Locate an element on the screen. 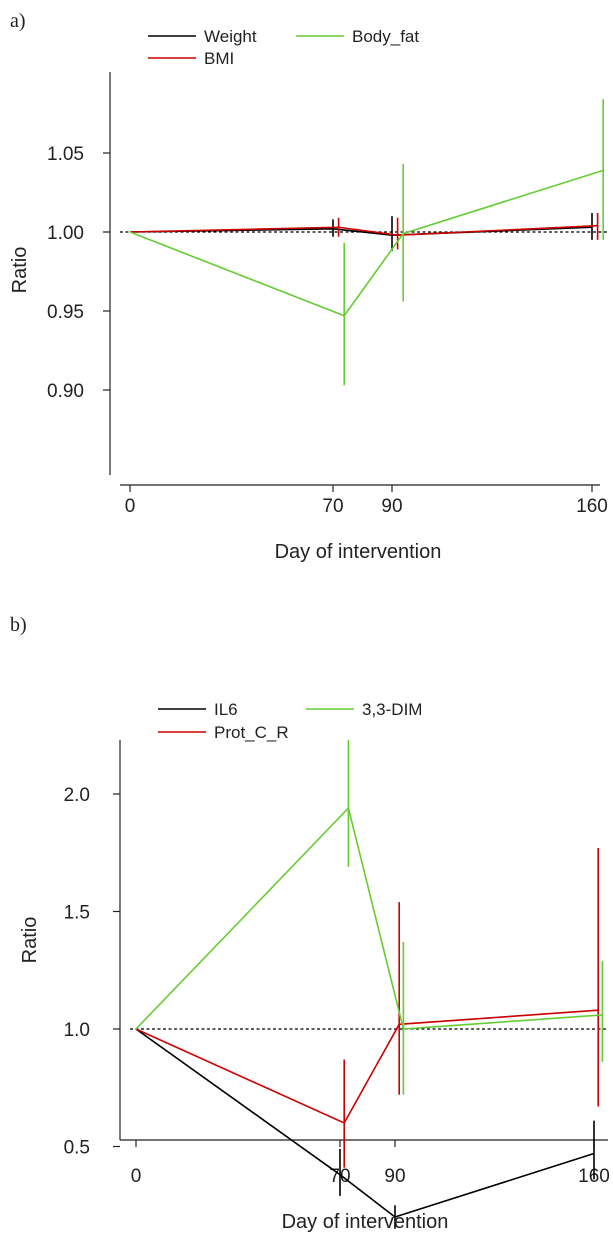 This screenshot has height=1234, width=613. x-tick-label: 70 is located at coordinates (332, 506).